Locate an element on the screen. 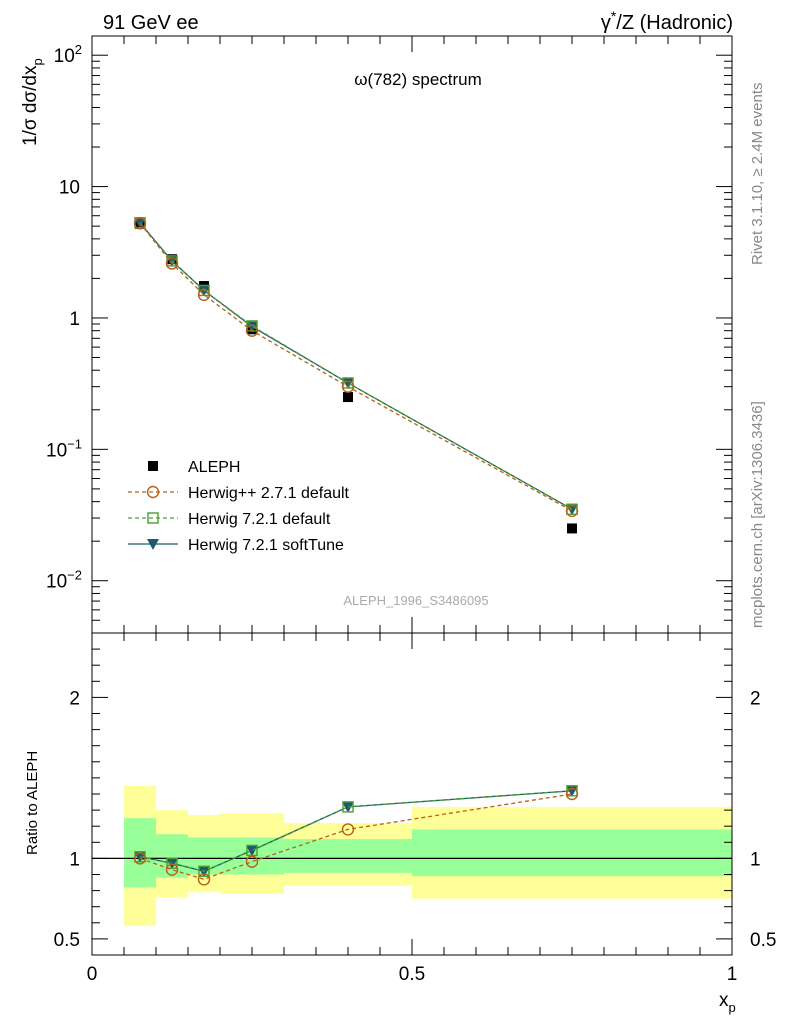 This screenshot has height=1024, width=786. ratio-line-herwig-7-2-1-default is located at coordinates (356, 831).